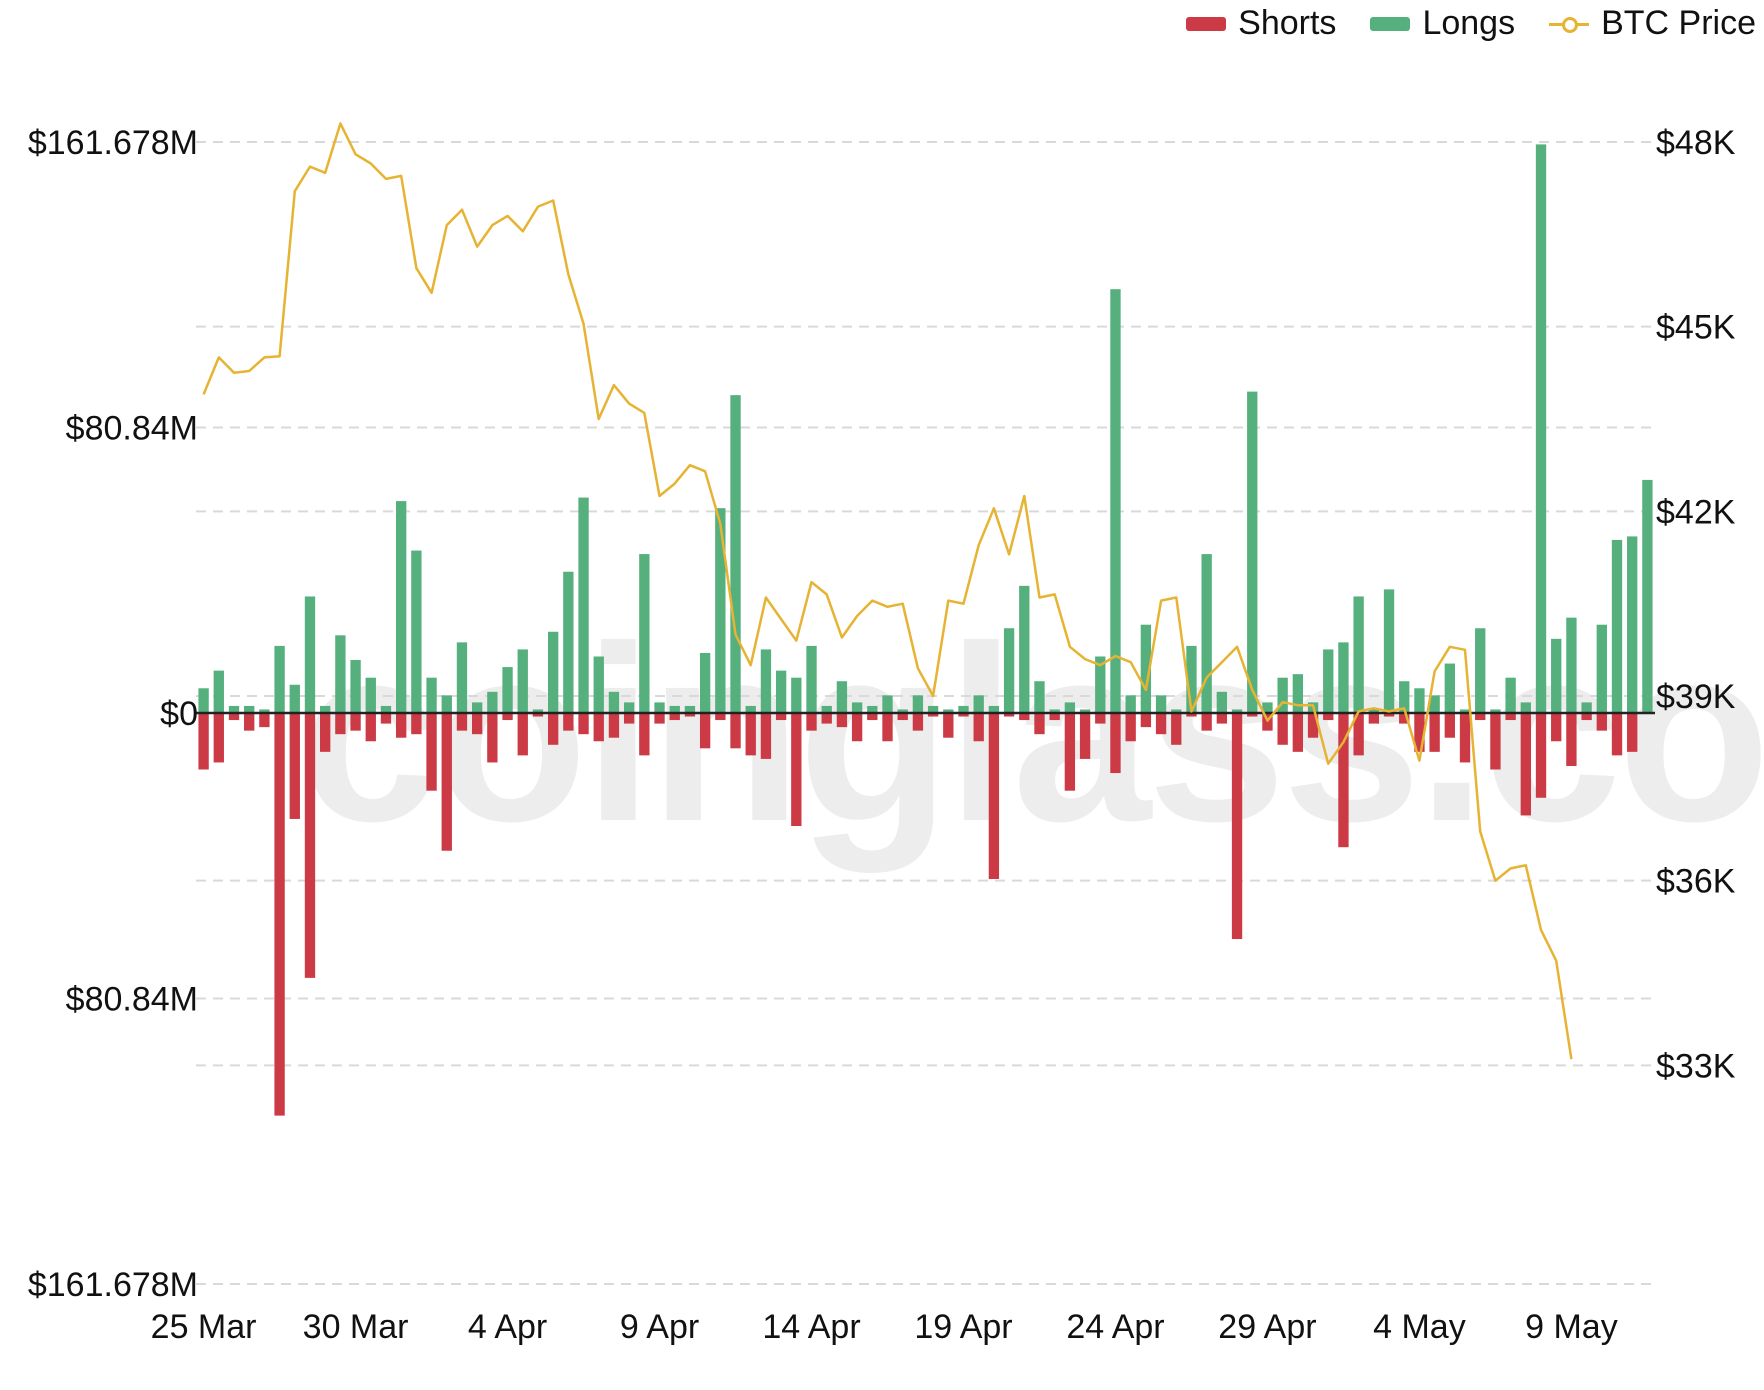 The image size is (1764, 1390). What do you see at coordinates (1267, 1327) in the screenshot?
I see `x-axis-tick-label: 29 Apr` at bounding box center [1267, 1327].